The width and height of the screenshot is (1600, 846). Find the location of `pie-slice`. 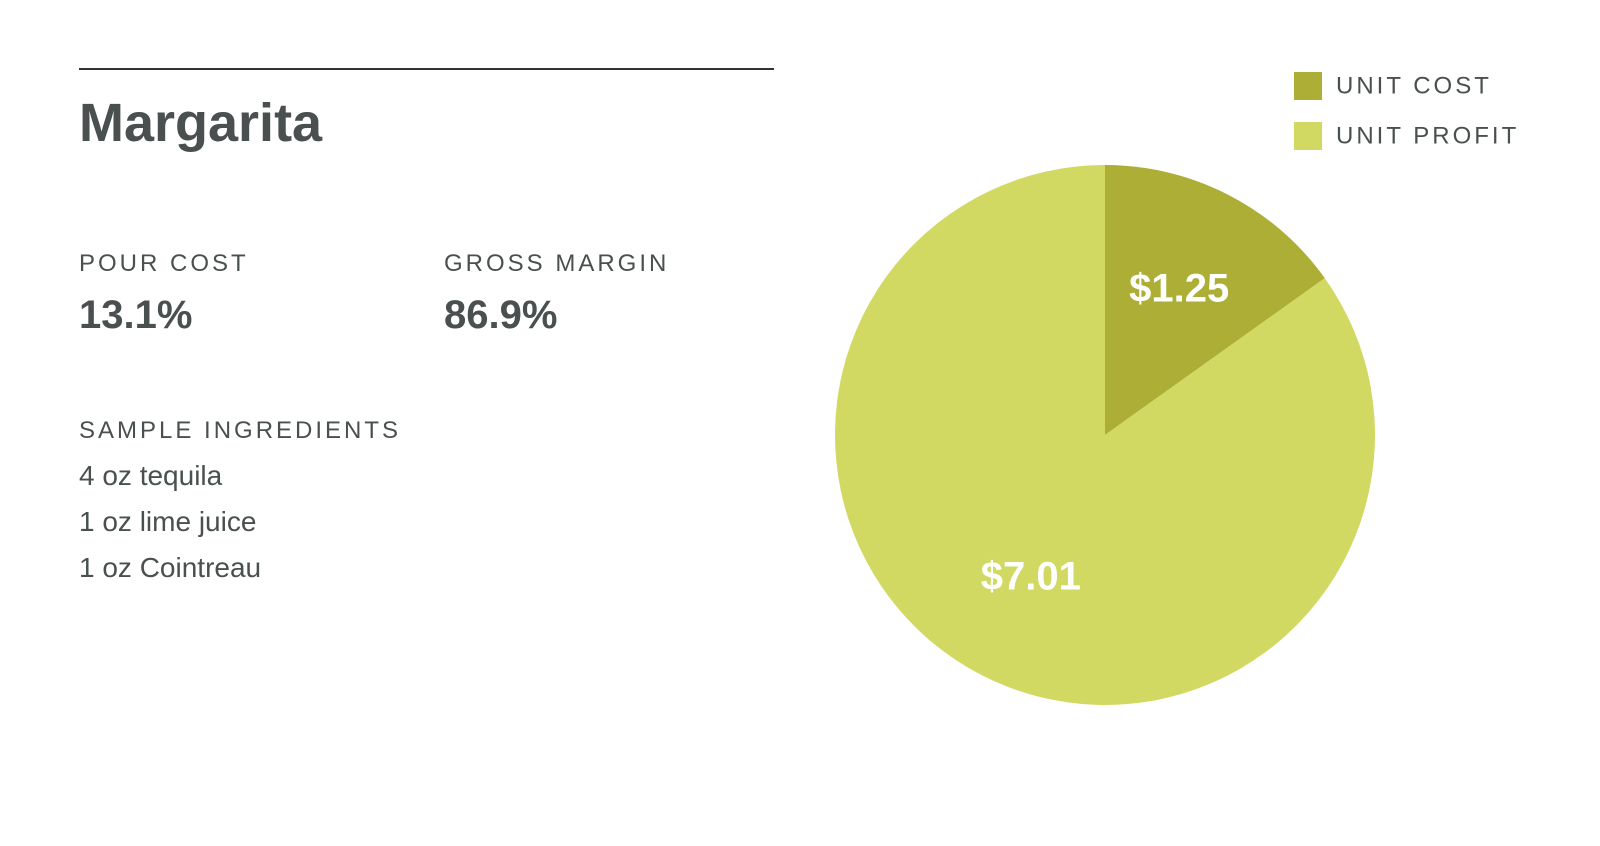

pie-slice is located at coordinates (1215, 300).